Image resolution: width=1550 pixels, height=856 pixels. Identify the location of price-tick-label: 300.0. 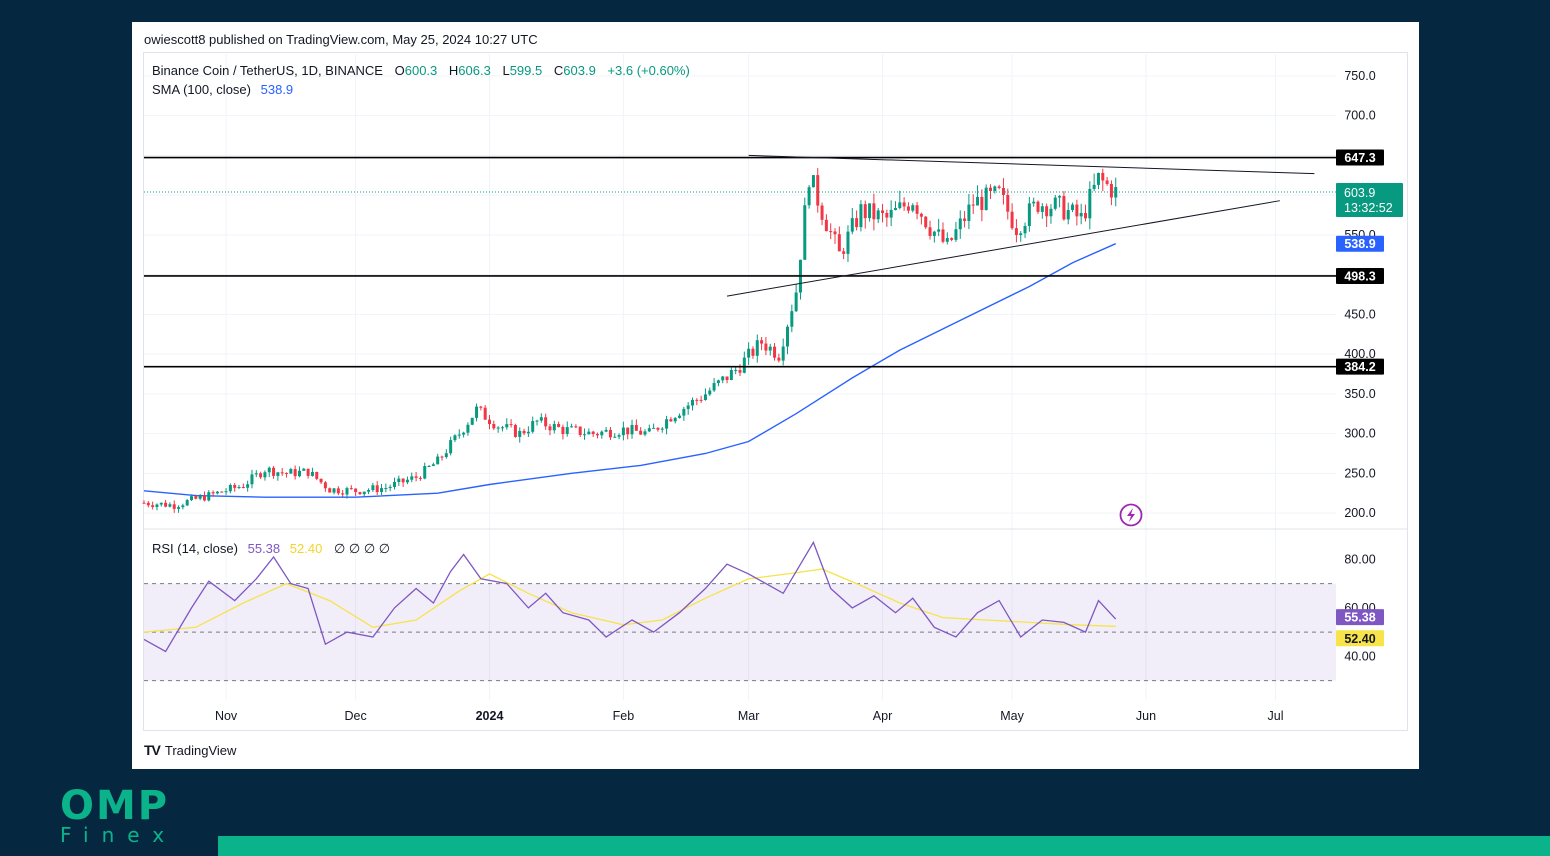
(1359, 434).